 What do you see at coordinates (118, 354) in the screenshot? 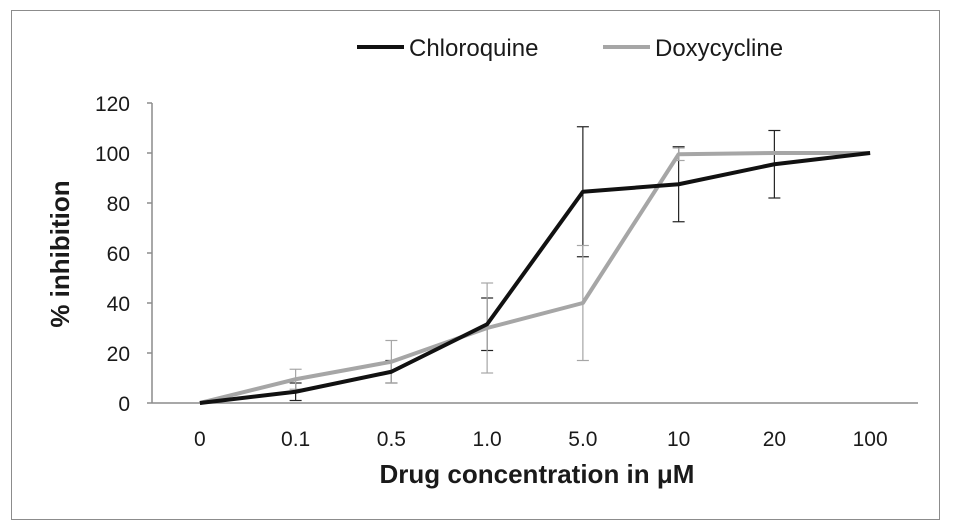
I see `y-tick-label: 20` at bounding box center [118, 354].